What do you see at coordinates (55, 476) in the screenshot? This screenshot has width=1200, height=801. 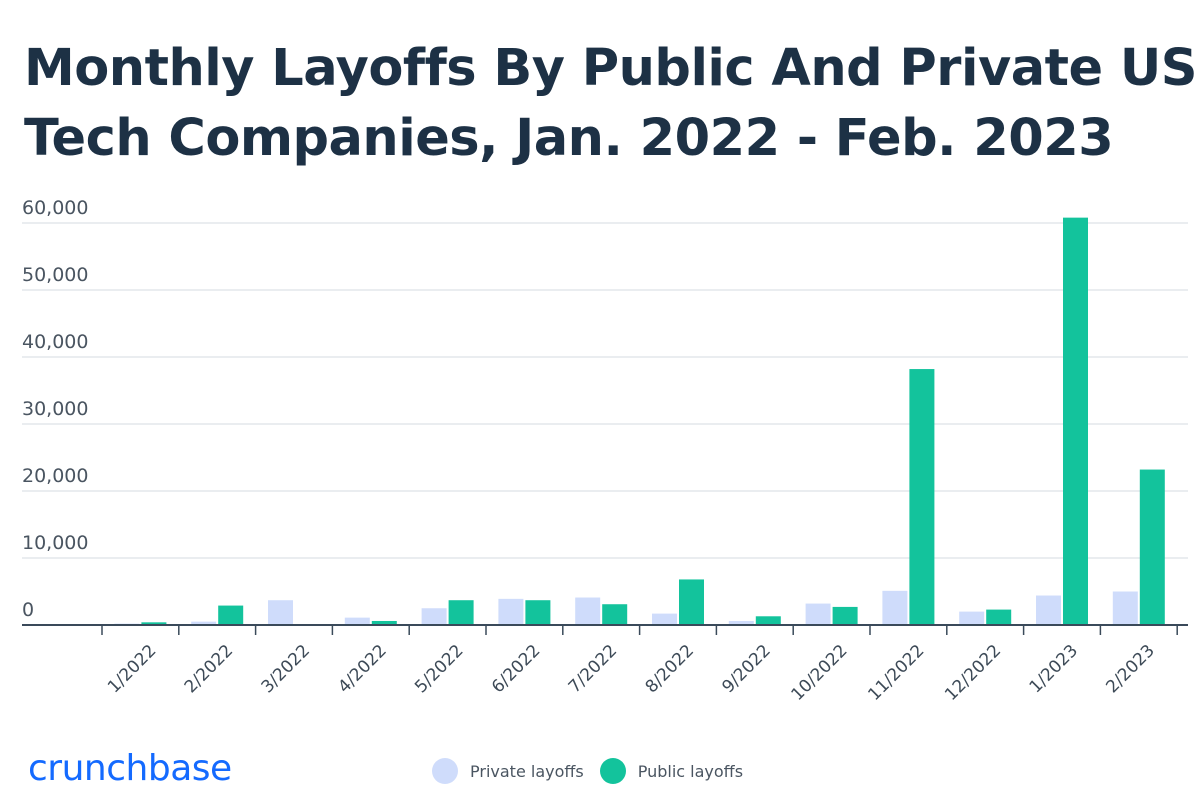 I see `y-tick-label: 20,000` at bounding box center [55, 476].